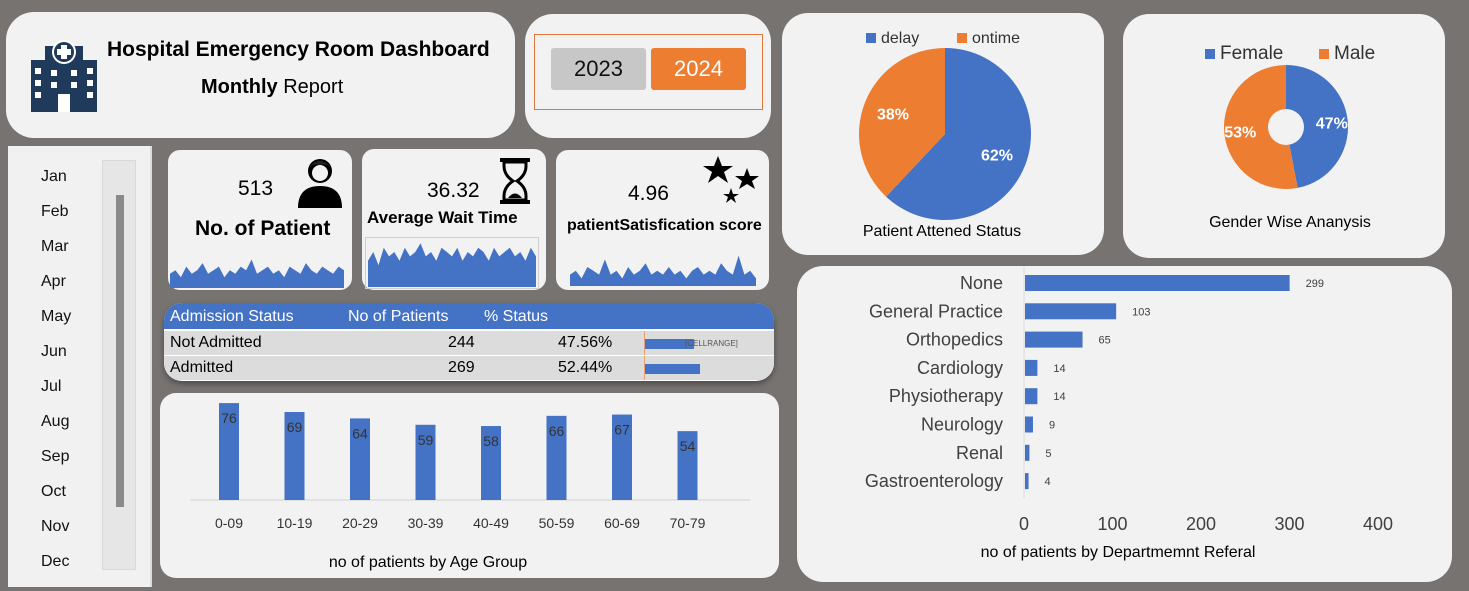  What do you see at coordinates (1286, 127) in the screenshot?
I see `donut-hole` at bounding box center [1286, 127].